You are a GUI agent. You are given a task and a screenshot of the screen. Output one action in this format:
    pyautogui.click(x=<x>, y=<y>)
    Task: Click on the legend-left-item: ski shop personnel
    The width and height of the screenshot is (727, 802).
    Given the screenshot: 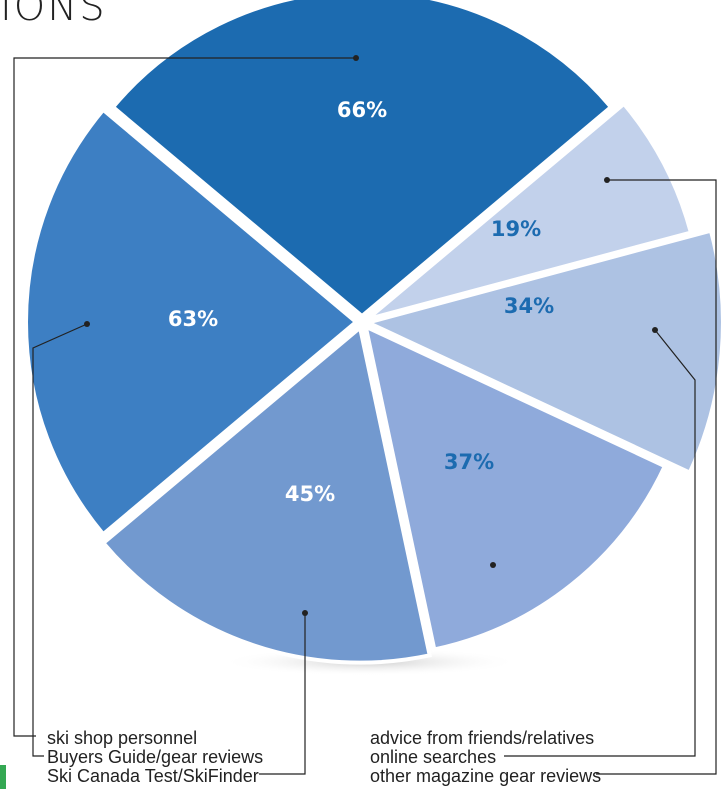 What is the action you would take?
    pyautogui.click(x=122, y=738)
    